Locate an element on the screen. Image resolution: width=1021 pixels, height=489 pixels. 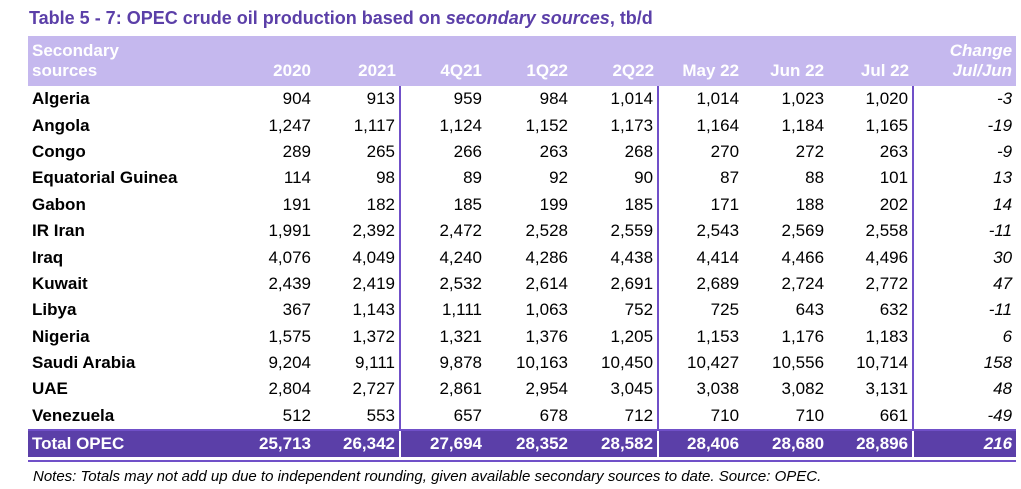
value-cell: 553 is located at coordinates (358, 416).